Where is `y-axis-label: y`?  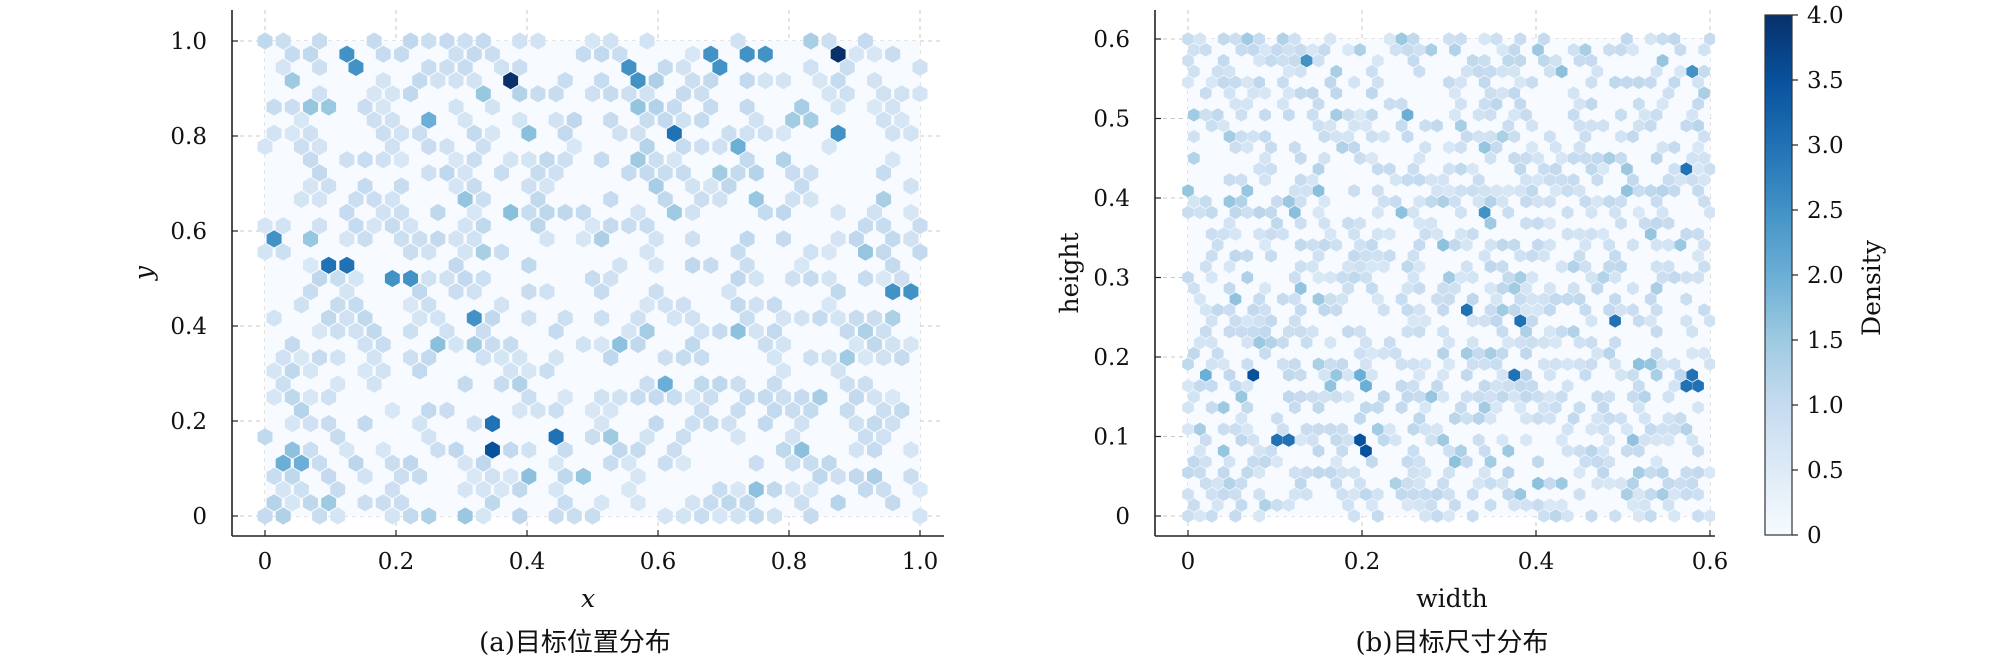
y-axis-label: y is located at coordinates (143, 273).